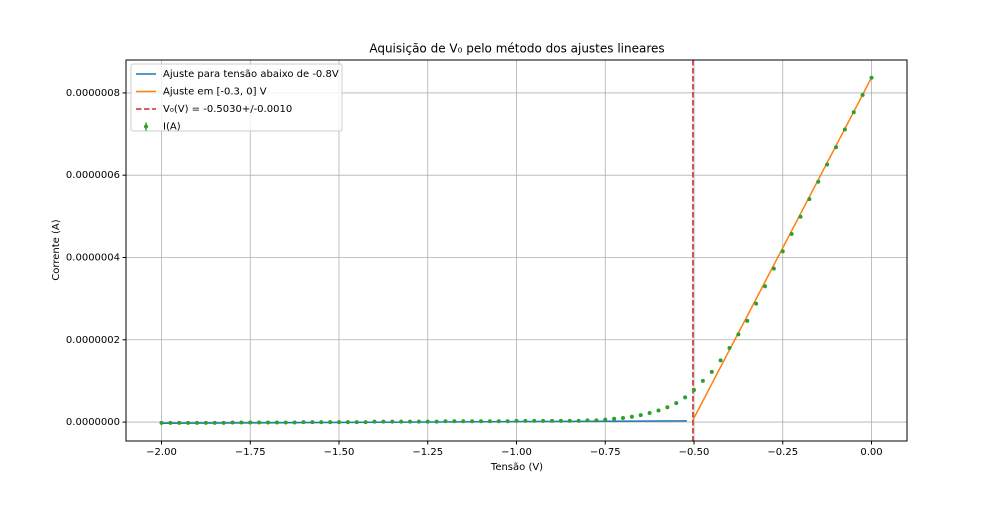 The height and width of the screenshot is (508, 1008). Describe the element at coordinates (427, 452) in the screenshot. I see `x-tick-label: −1.25` at that location.